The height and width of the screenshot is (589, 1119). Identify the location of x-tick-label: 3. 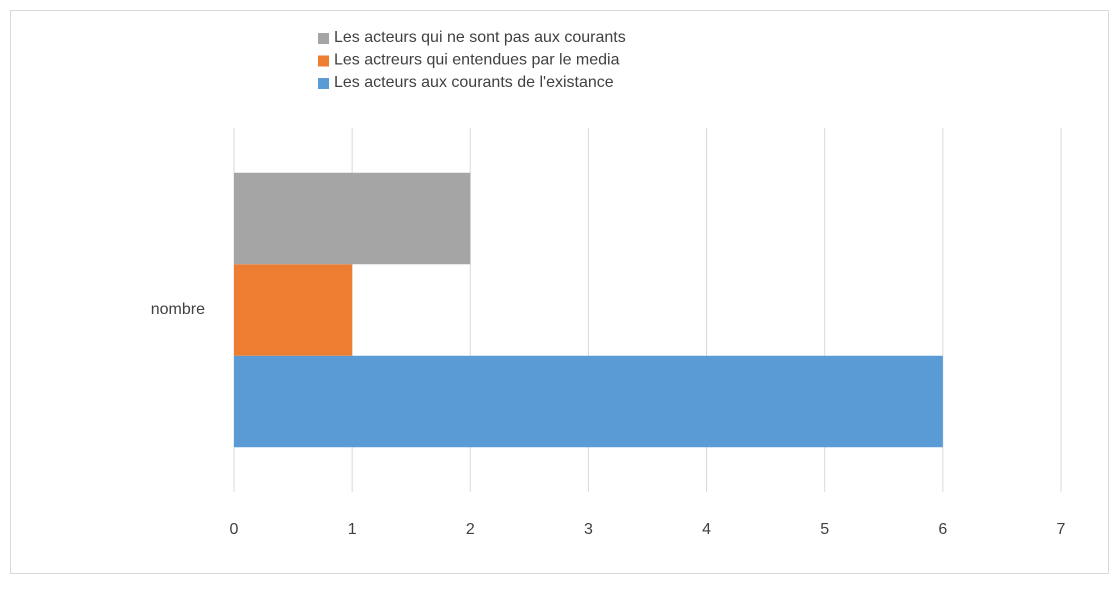
(588, 529).